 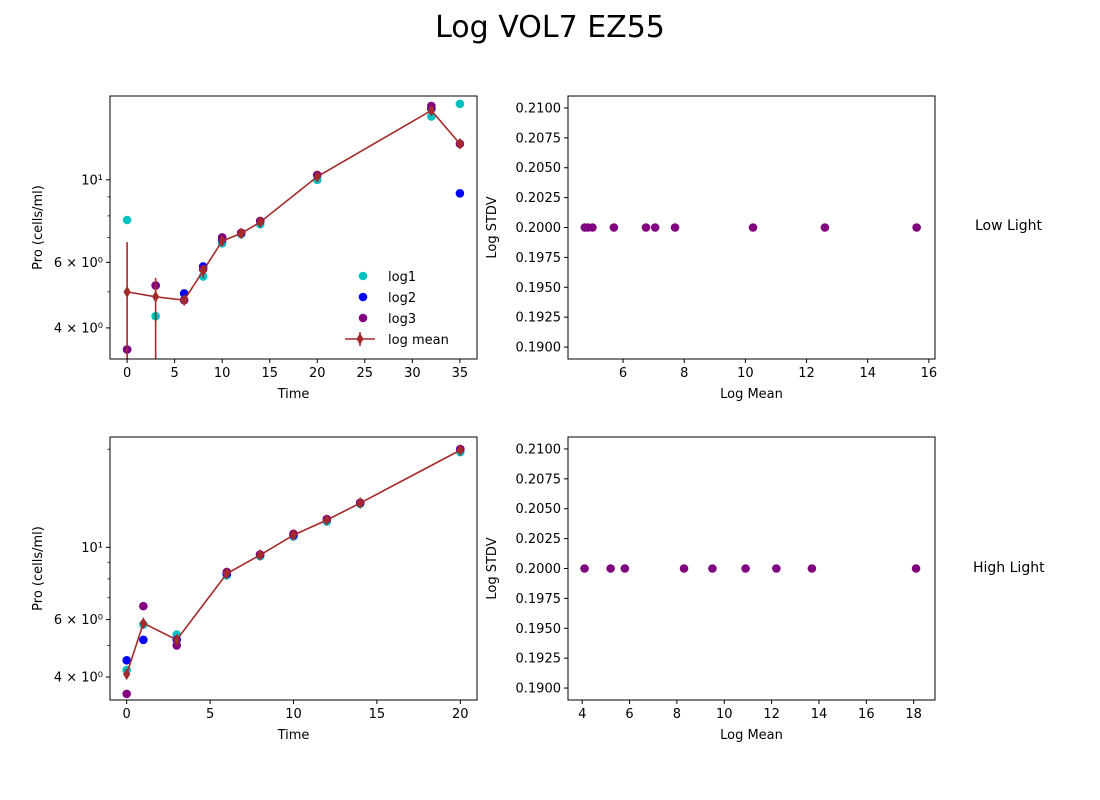 What do you see at coordinates (913, 714) in the screenshot?
I see `x-tick-label: 18` at bounding box center [913, 714].